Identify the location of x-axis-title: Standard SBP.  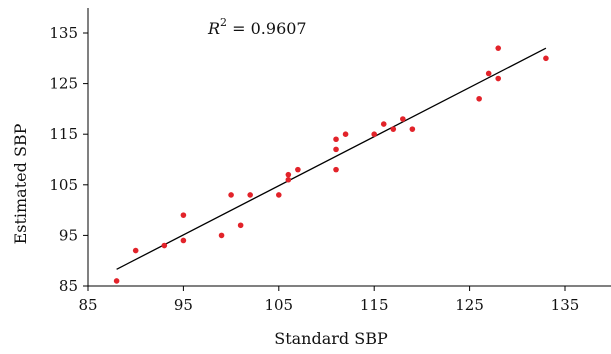
(331, 338).